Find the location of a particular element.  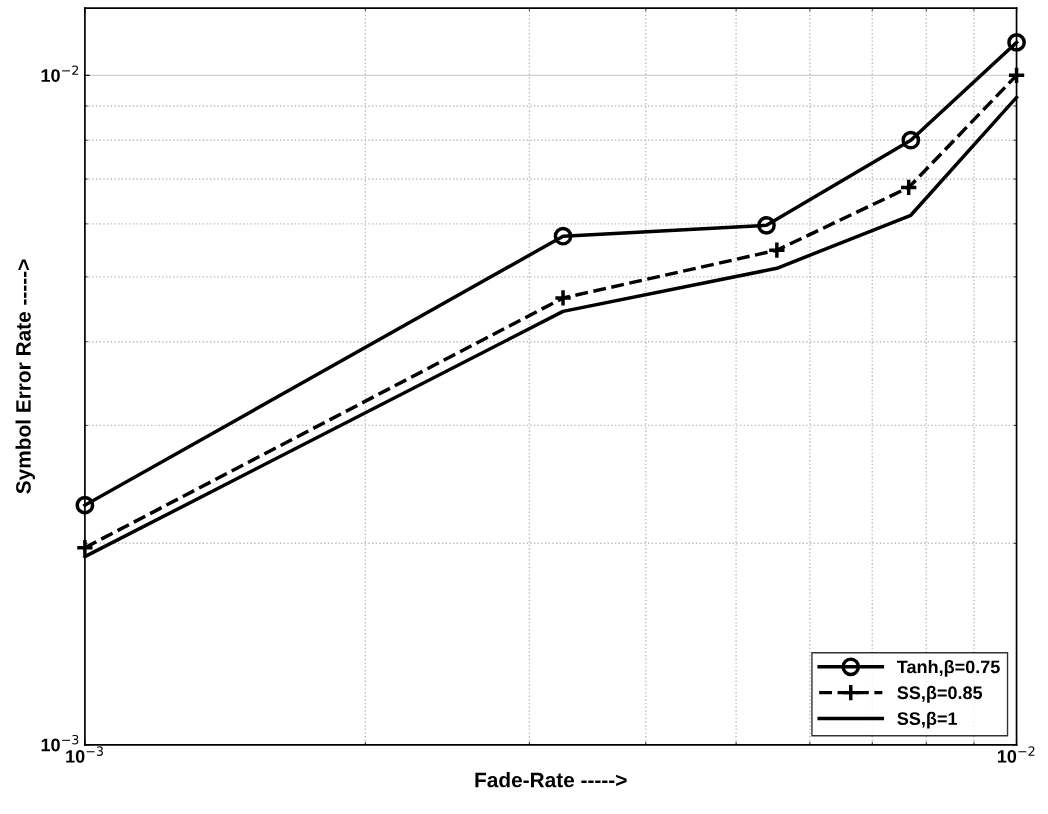

legend-label: SS,β=1 is located at coordinates (927, 720).